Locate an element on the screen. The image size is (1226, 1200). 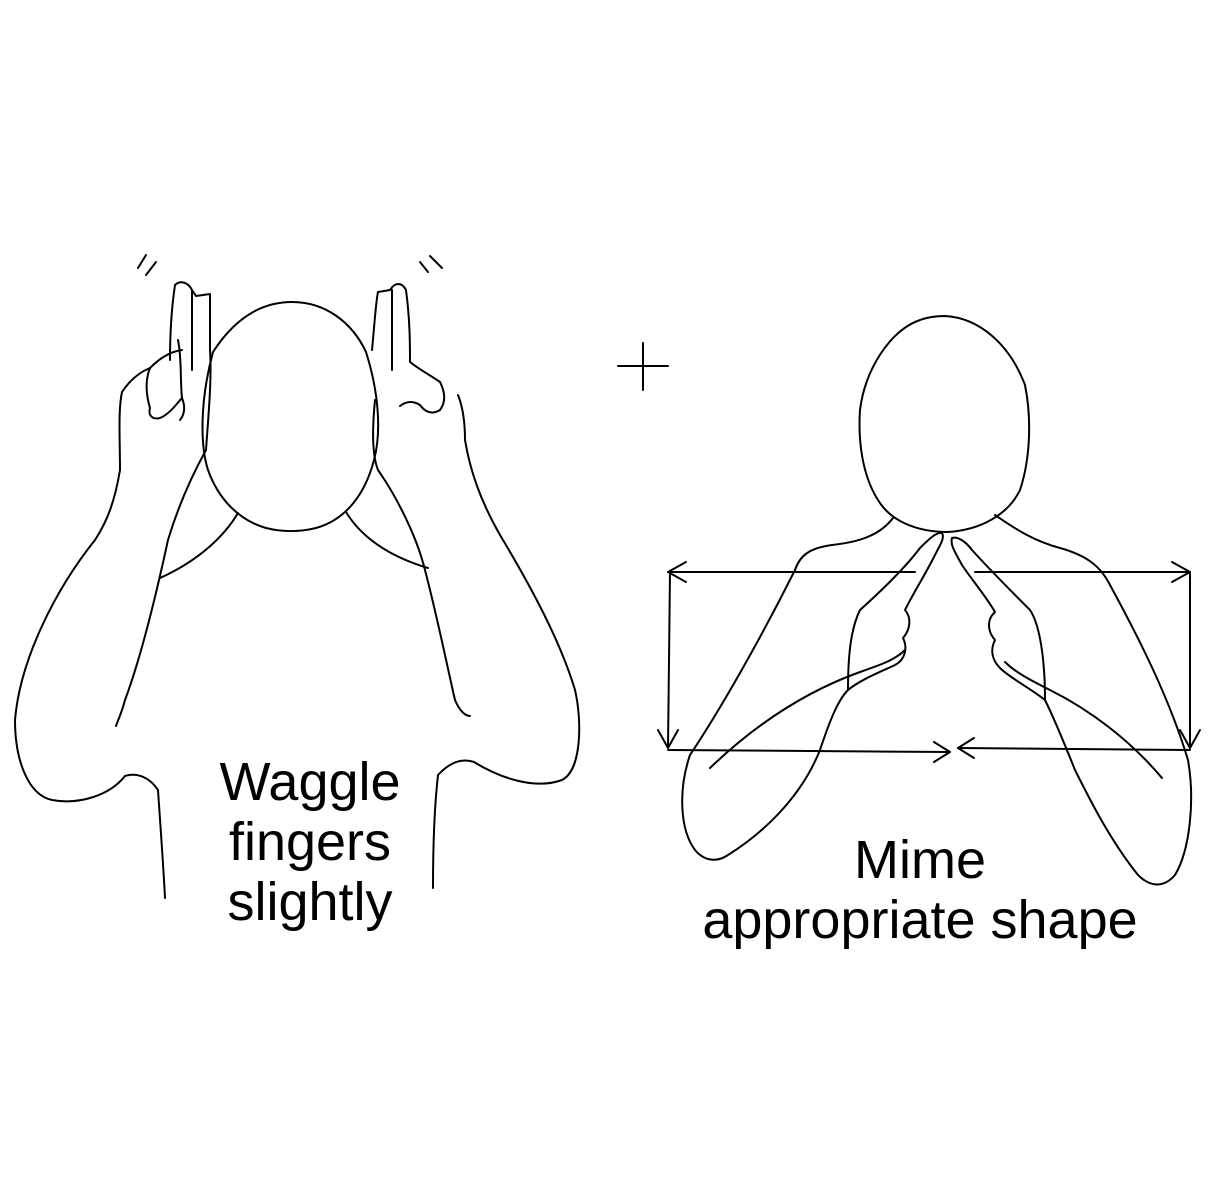
caption-line: slightly is located at coordinates (310, 902).